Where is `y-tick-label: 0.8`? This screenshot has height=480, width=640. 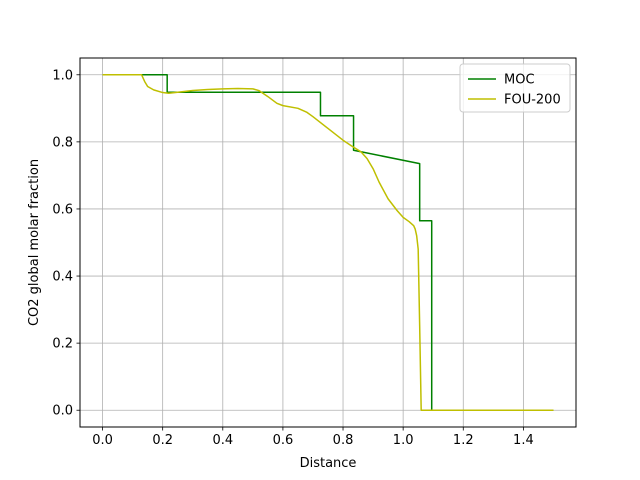
y-tick-label: 0.8 is located at coordinates (62, 142).